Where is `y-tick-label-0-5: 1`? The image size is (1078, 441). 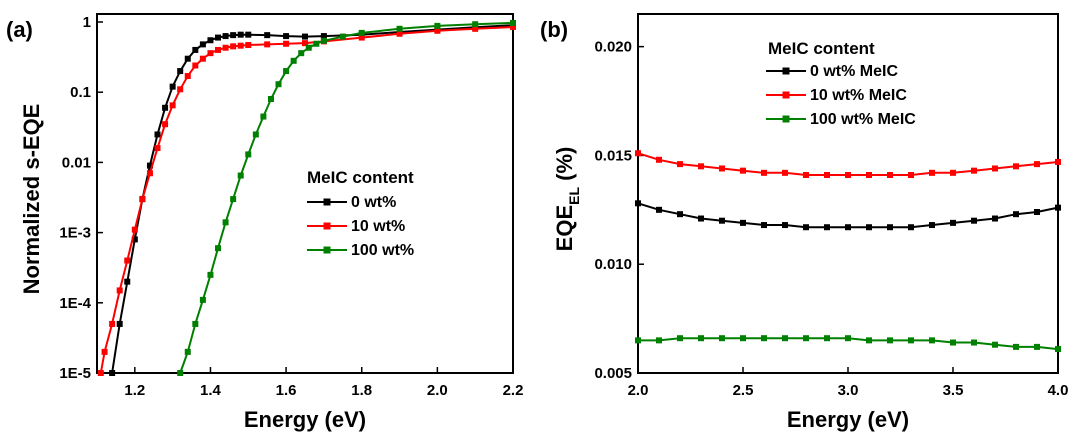 y-tick-label-0-5: 1 is located at coordinates (87, 22).